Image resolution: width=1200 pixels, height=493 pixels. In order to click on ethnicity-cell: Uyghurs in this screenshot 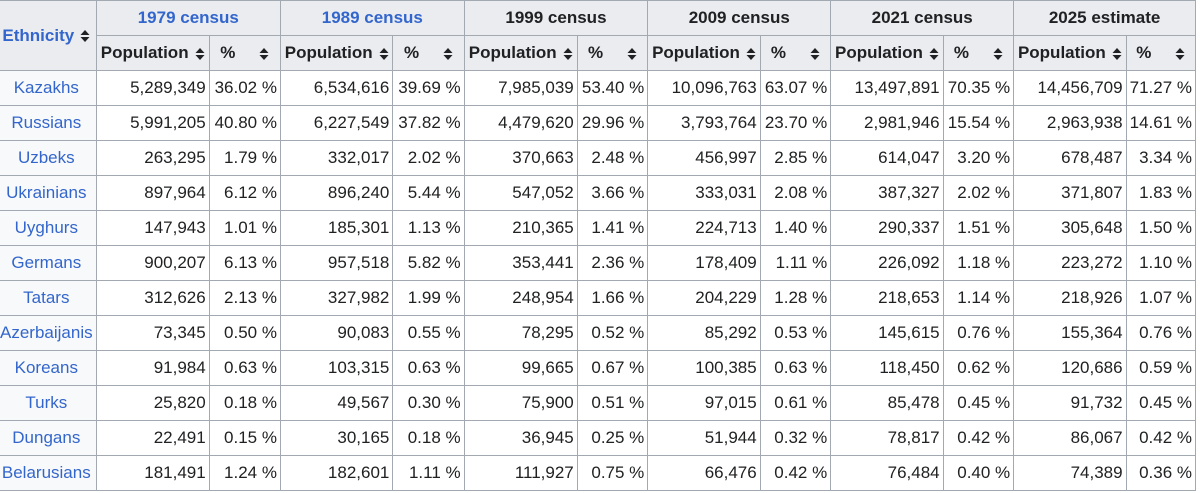, I will do `click(48, 228)`.